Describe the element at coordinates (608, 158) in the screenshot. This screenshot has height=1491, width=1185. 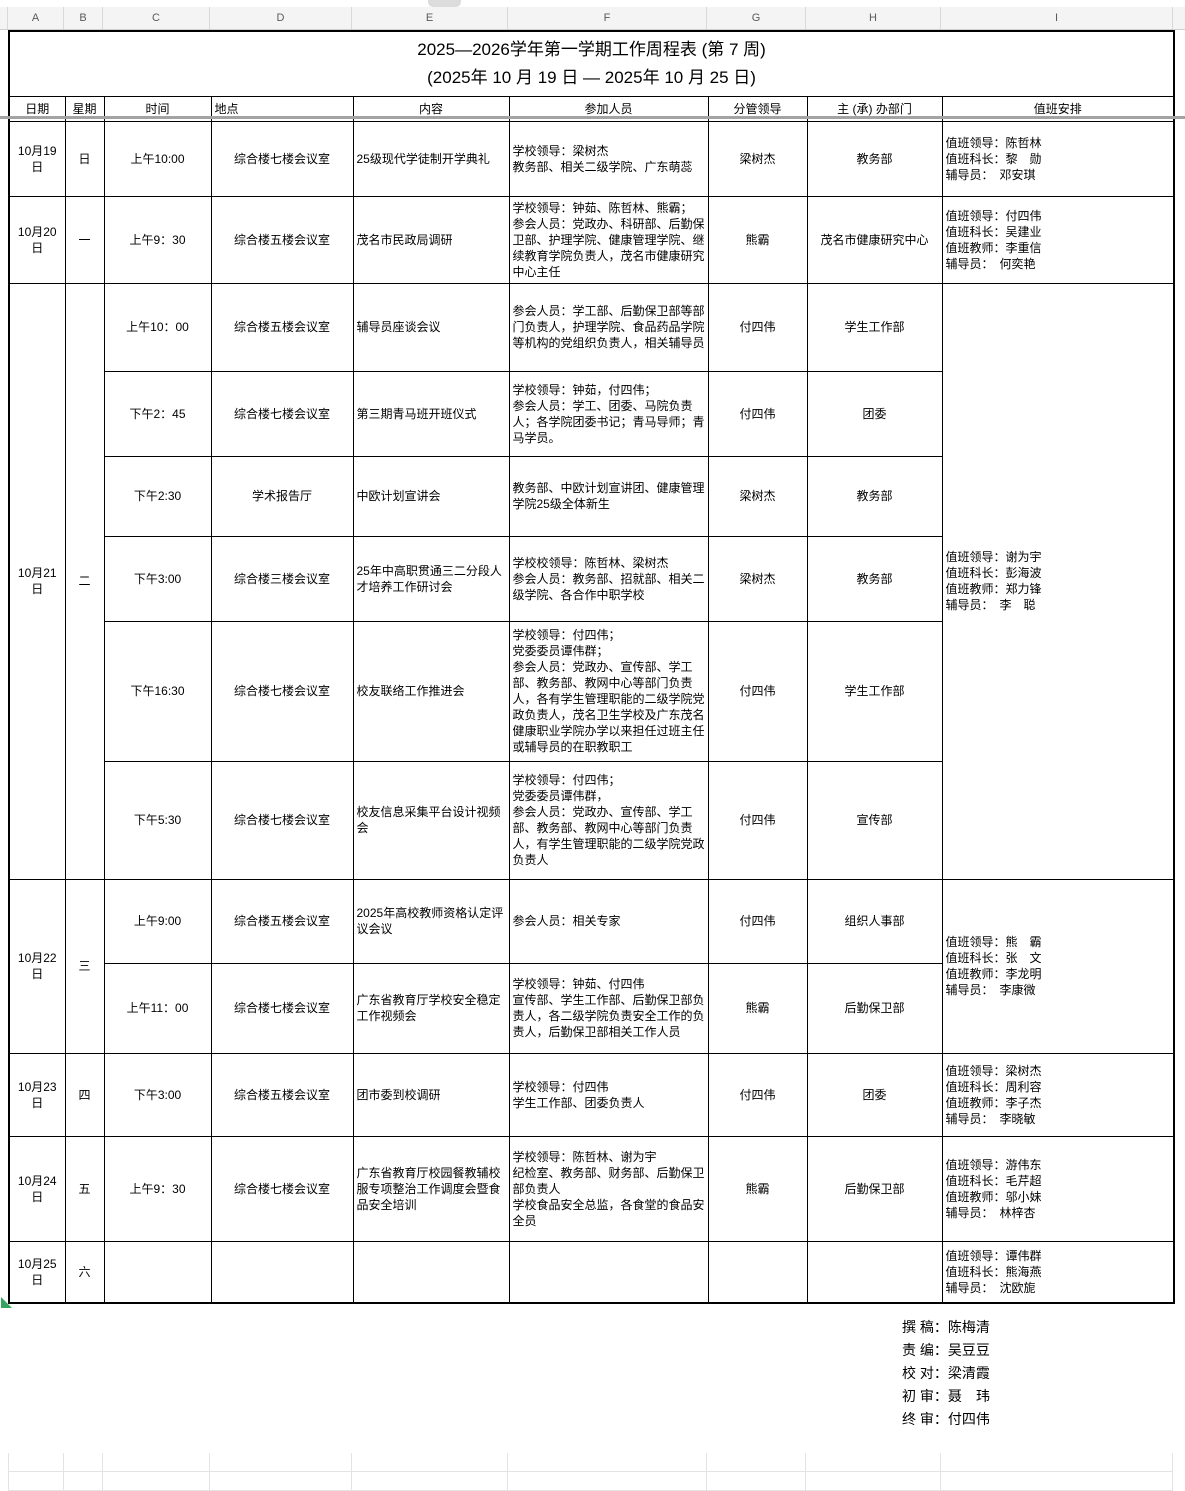
I see `cell-participants: 学校领导：梁树杰 教务部、相关二级学院、广东萌蕊` at that location.